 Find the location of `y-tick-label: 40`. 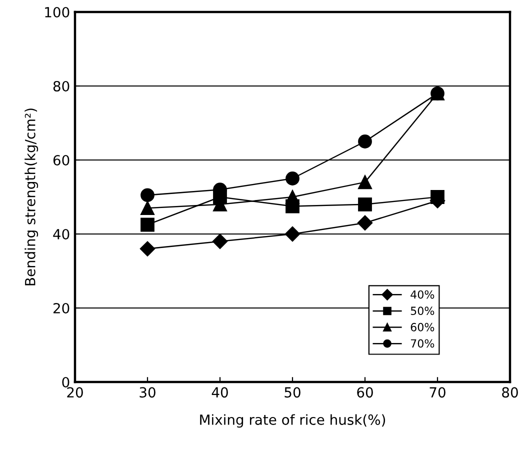

y-tick-label: 40 is located at coordinates (61, 234).